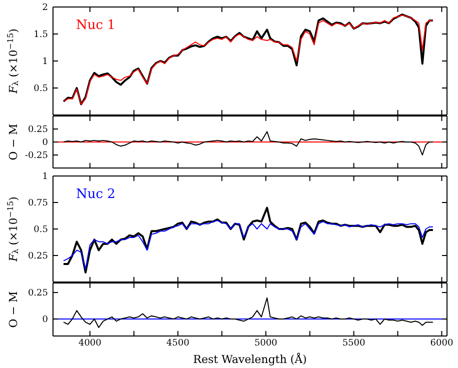 This screenshot has height=368, width=458. I want to click on y-tick-label: 1.5, so click(41, 35).